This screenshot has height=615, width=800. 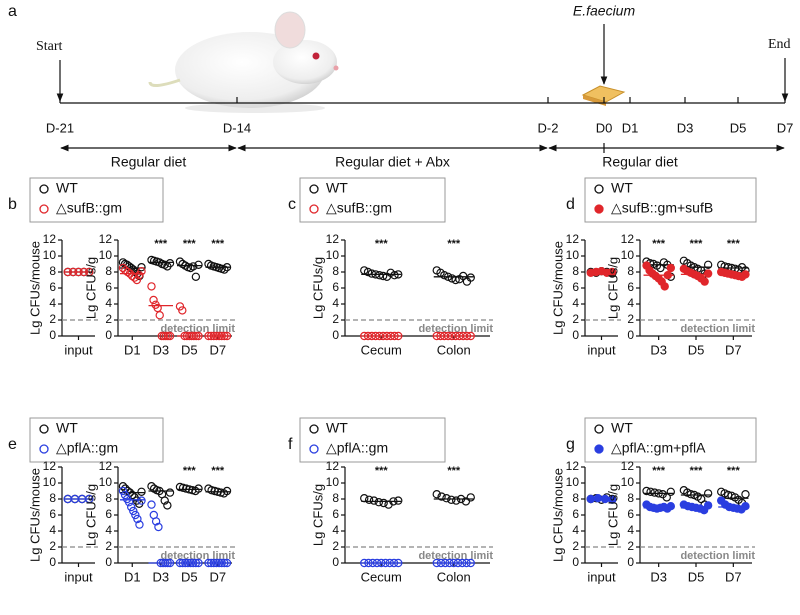 What do you see at coordinates (160, 349) in the screenshot?
I see `x-tick-label: D3` at bounding box center [160, 349].